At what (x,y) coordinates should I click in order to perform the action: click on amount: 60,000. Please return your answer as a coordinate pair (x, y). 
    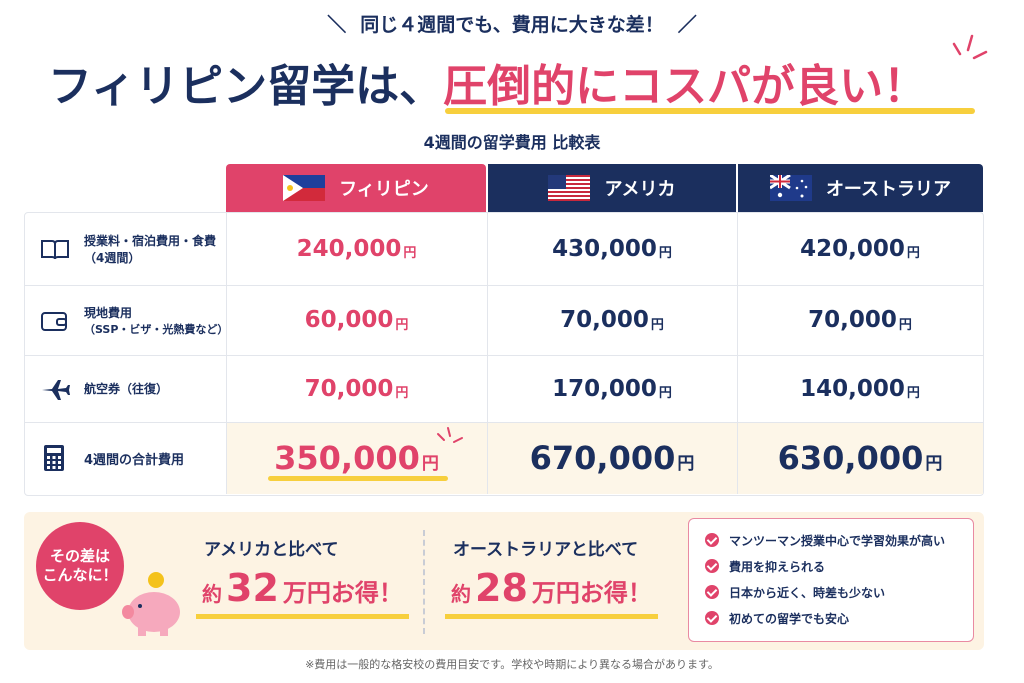
    Looking at the image, I should click on (349, 320).